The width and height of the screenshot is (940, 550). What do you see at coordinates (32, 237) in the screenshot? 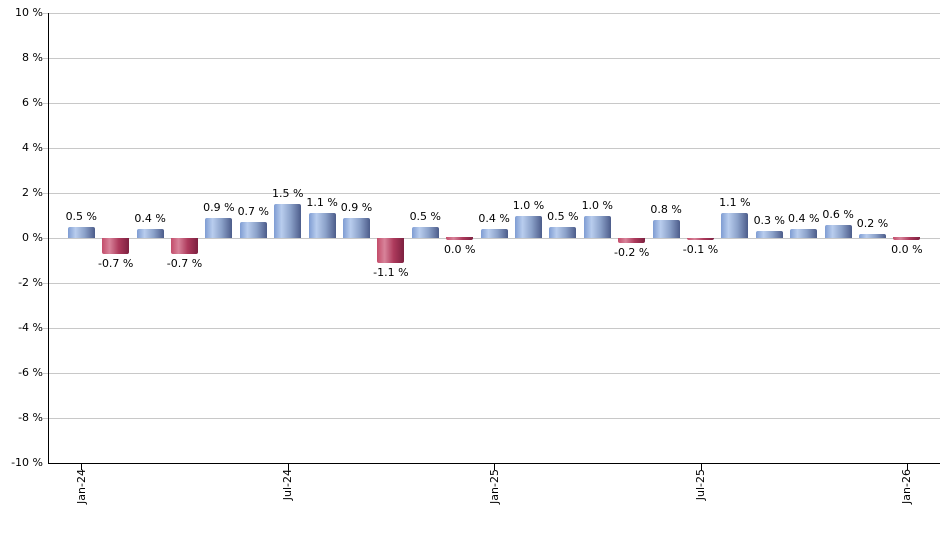
I see `y-axis-label: 0 %` at bounding box center [32, 237].